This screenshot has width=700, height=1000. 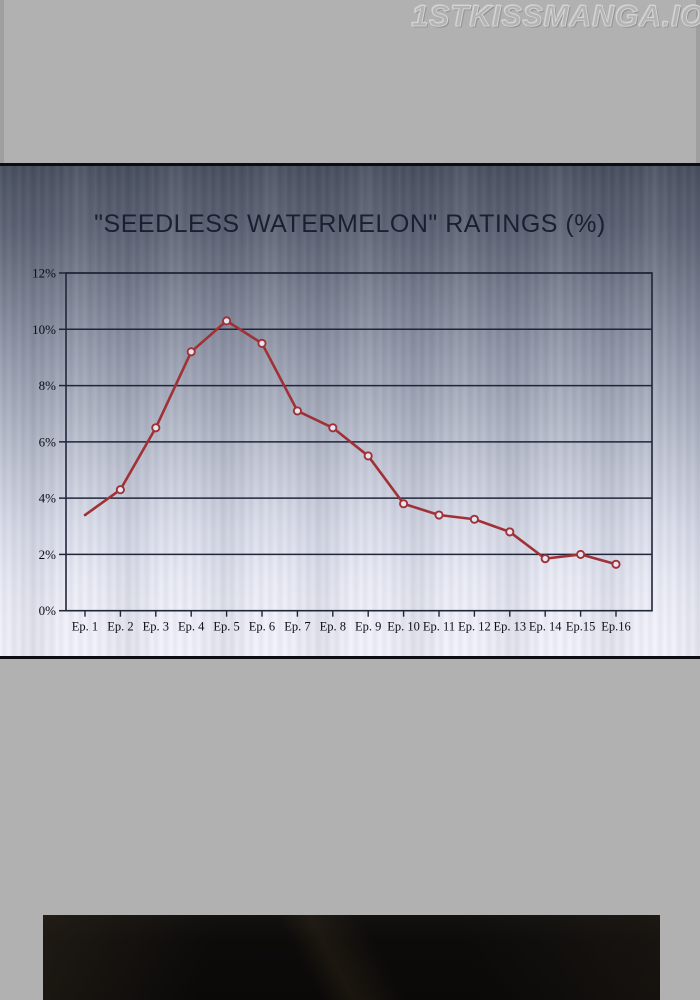 What do you see at coordinates (474, 627) in the screenshot?
I see `x-tick-label: Ep. 12` at bounding box center [474, 627].